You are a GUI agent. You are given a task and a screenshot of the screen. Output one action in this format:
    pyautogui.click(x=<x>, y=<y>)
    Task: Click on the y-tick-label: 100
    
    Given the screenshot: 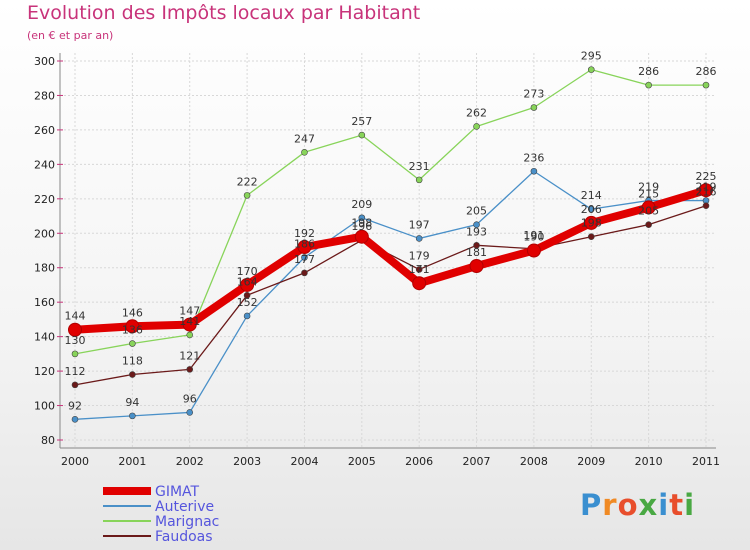 What is the action you would take?
    pyautogui.click(x=44, y=406)
    